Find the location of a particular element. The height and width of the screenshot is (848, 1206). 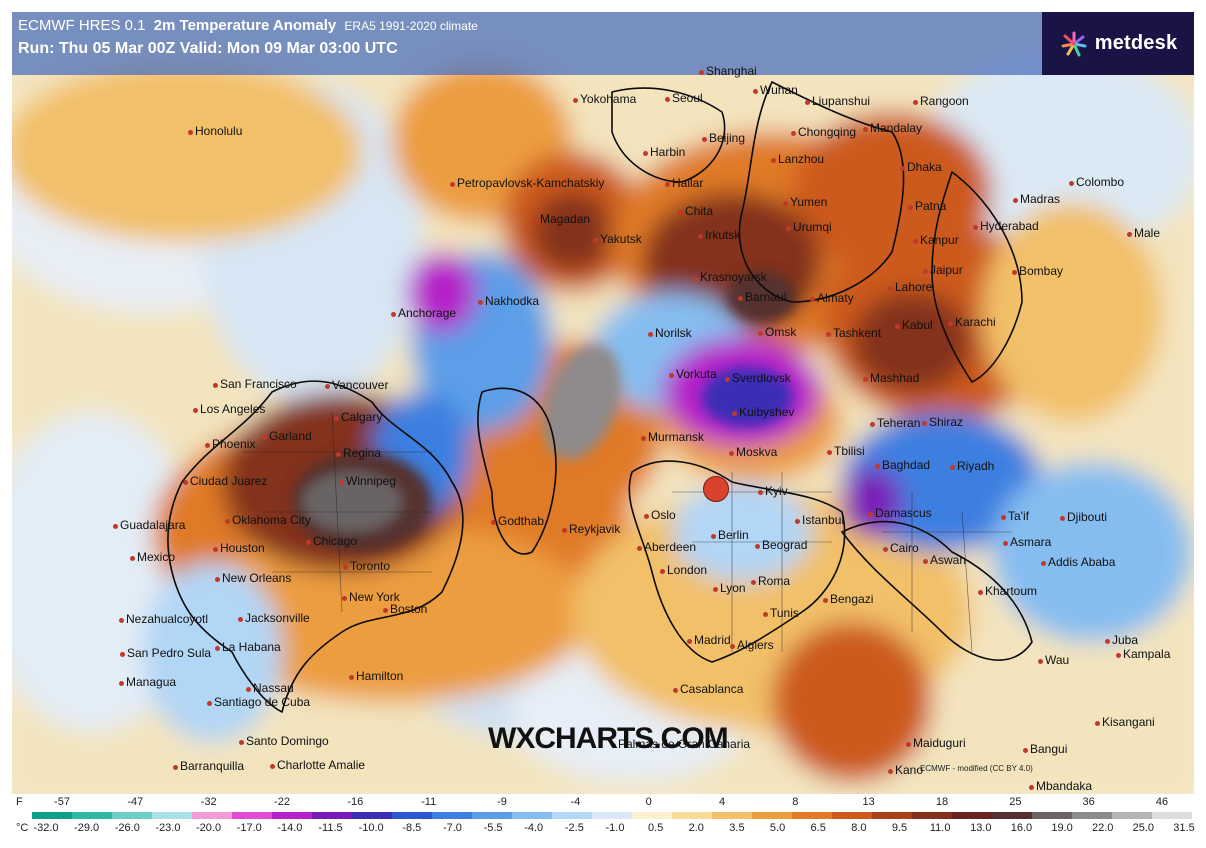

city-name: Mexico is located at coordinates (156, 557).